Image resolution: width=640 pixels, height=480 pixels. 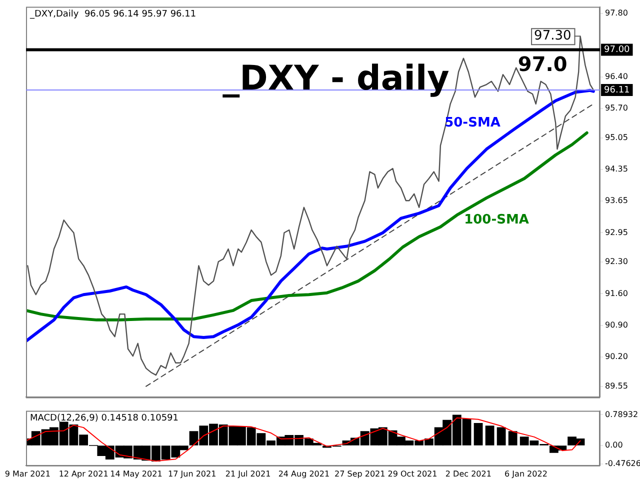 I want to click on y-tick-label: 96.40, so click(x=616, y=76).